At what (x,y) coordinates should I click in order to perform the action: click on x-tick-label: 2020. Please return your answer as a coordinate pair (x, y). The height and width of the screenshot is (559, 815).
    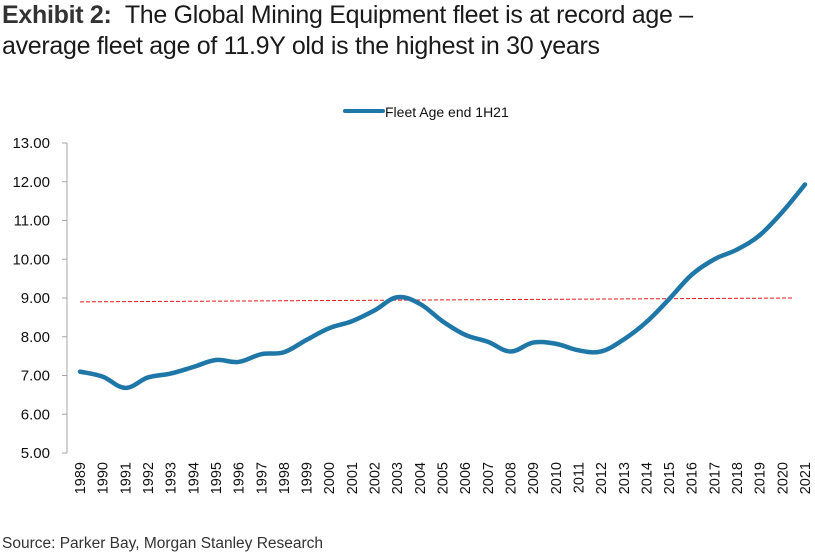
    Looking at the image, I should click on (783, 478).